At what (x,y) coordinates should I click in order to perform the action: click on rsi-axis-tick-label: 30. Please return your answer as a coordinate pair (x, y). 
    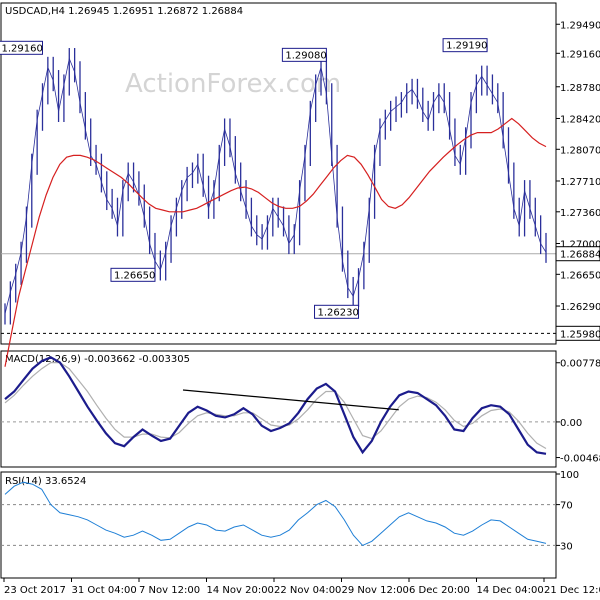
    Looking at the image, I should click on (566, 546).